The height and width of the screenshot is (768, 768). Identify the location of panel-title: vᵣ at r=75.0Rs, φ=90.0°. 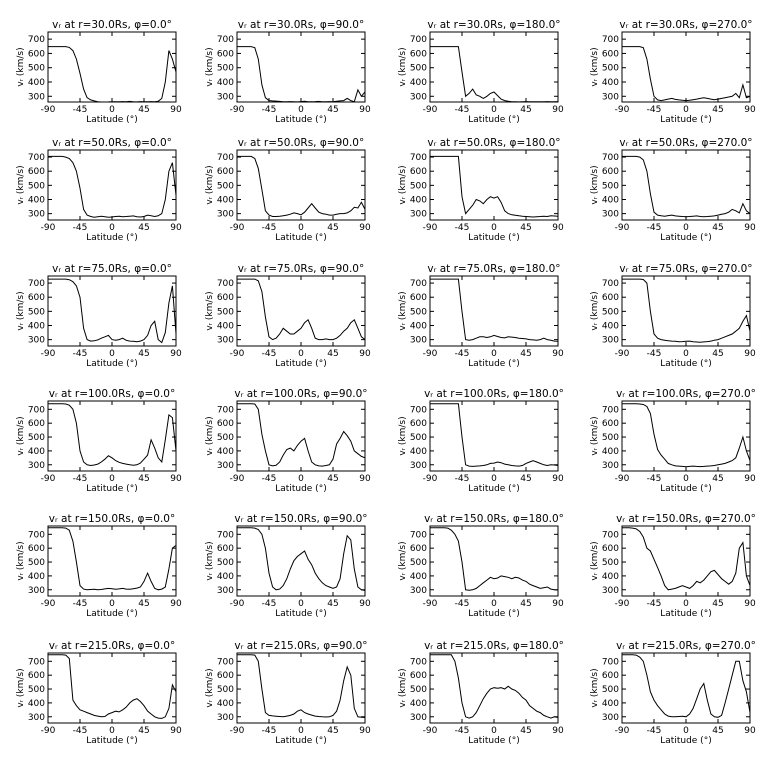
(301, 269).